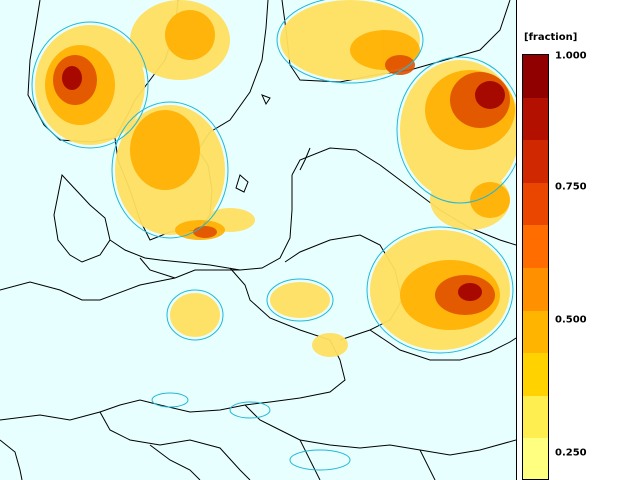  Describe the element at coordinates (571, 56) in the screenshot. I see `legend-tick-label: 1.000` at that location.